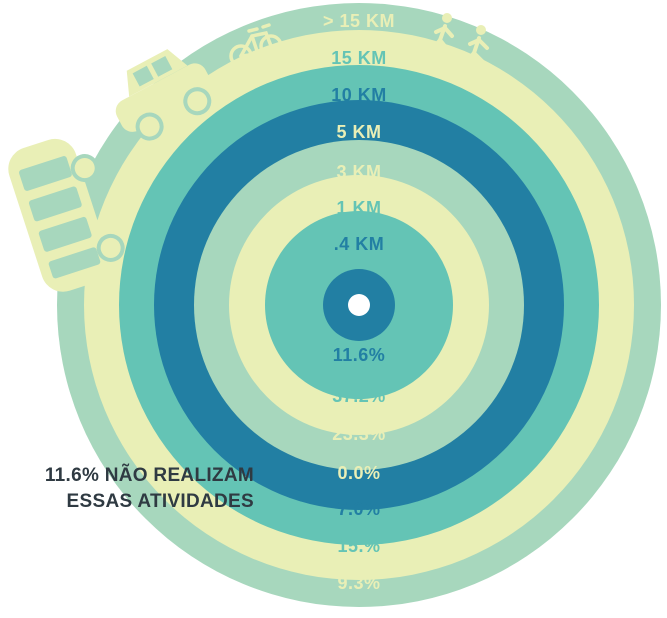 This screenshot has height=618, width=667. I want to click on distance-label: 5 KM, so click(358, 132).